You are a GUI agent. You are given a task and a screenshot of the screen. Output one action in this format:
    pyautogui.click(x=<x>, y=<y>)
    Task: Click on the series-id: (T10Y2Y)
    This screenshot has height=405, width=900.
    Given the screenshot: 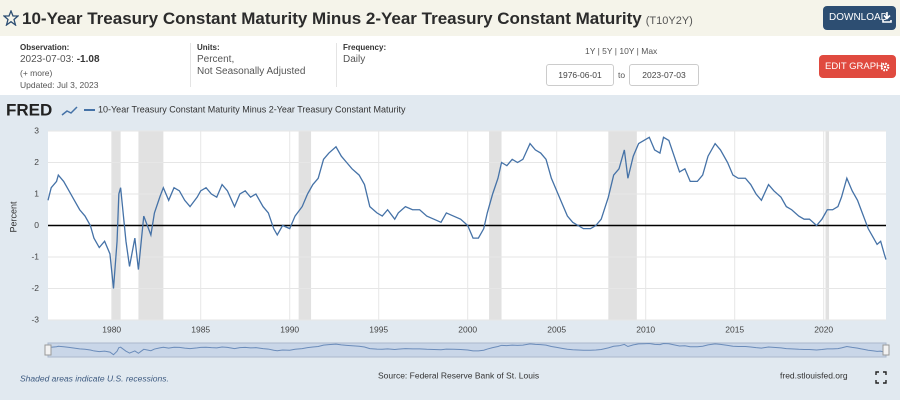 What is the action you would take?
    pyautogui.click(x=669, y=21)
    